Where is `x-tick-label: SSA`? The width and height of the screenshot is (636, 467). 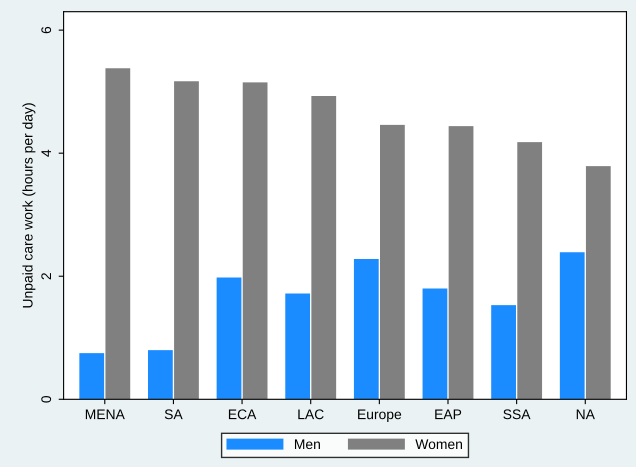 x-tick-label: SSA is located at coordinates (516, 414).